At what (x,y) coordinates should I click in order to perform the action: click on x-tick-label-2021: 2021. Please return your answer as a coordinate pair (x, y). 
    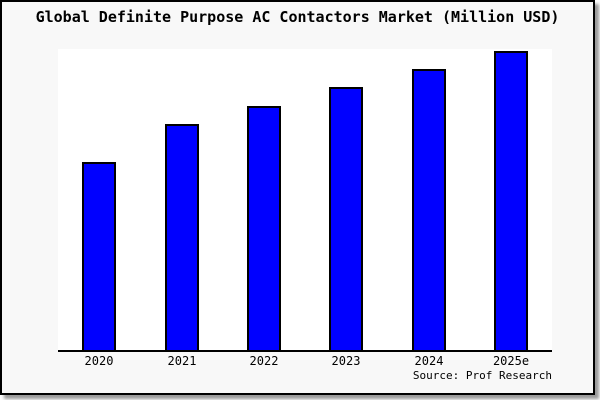
    Looking at the image, I should click on (182, 361).